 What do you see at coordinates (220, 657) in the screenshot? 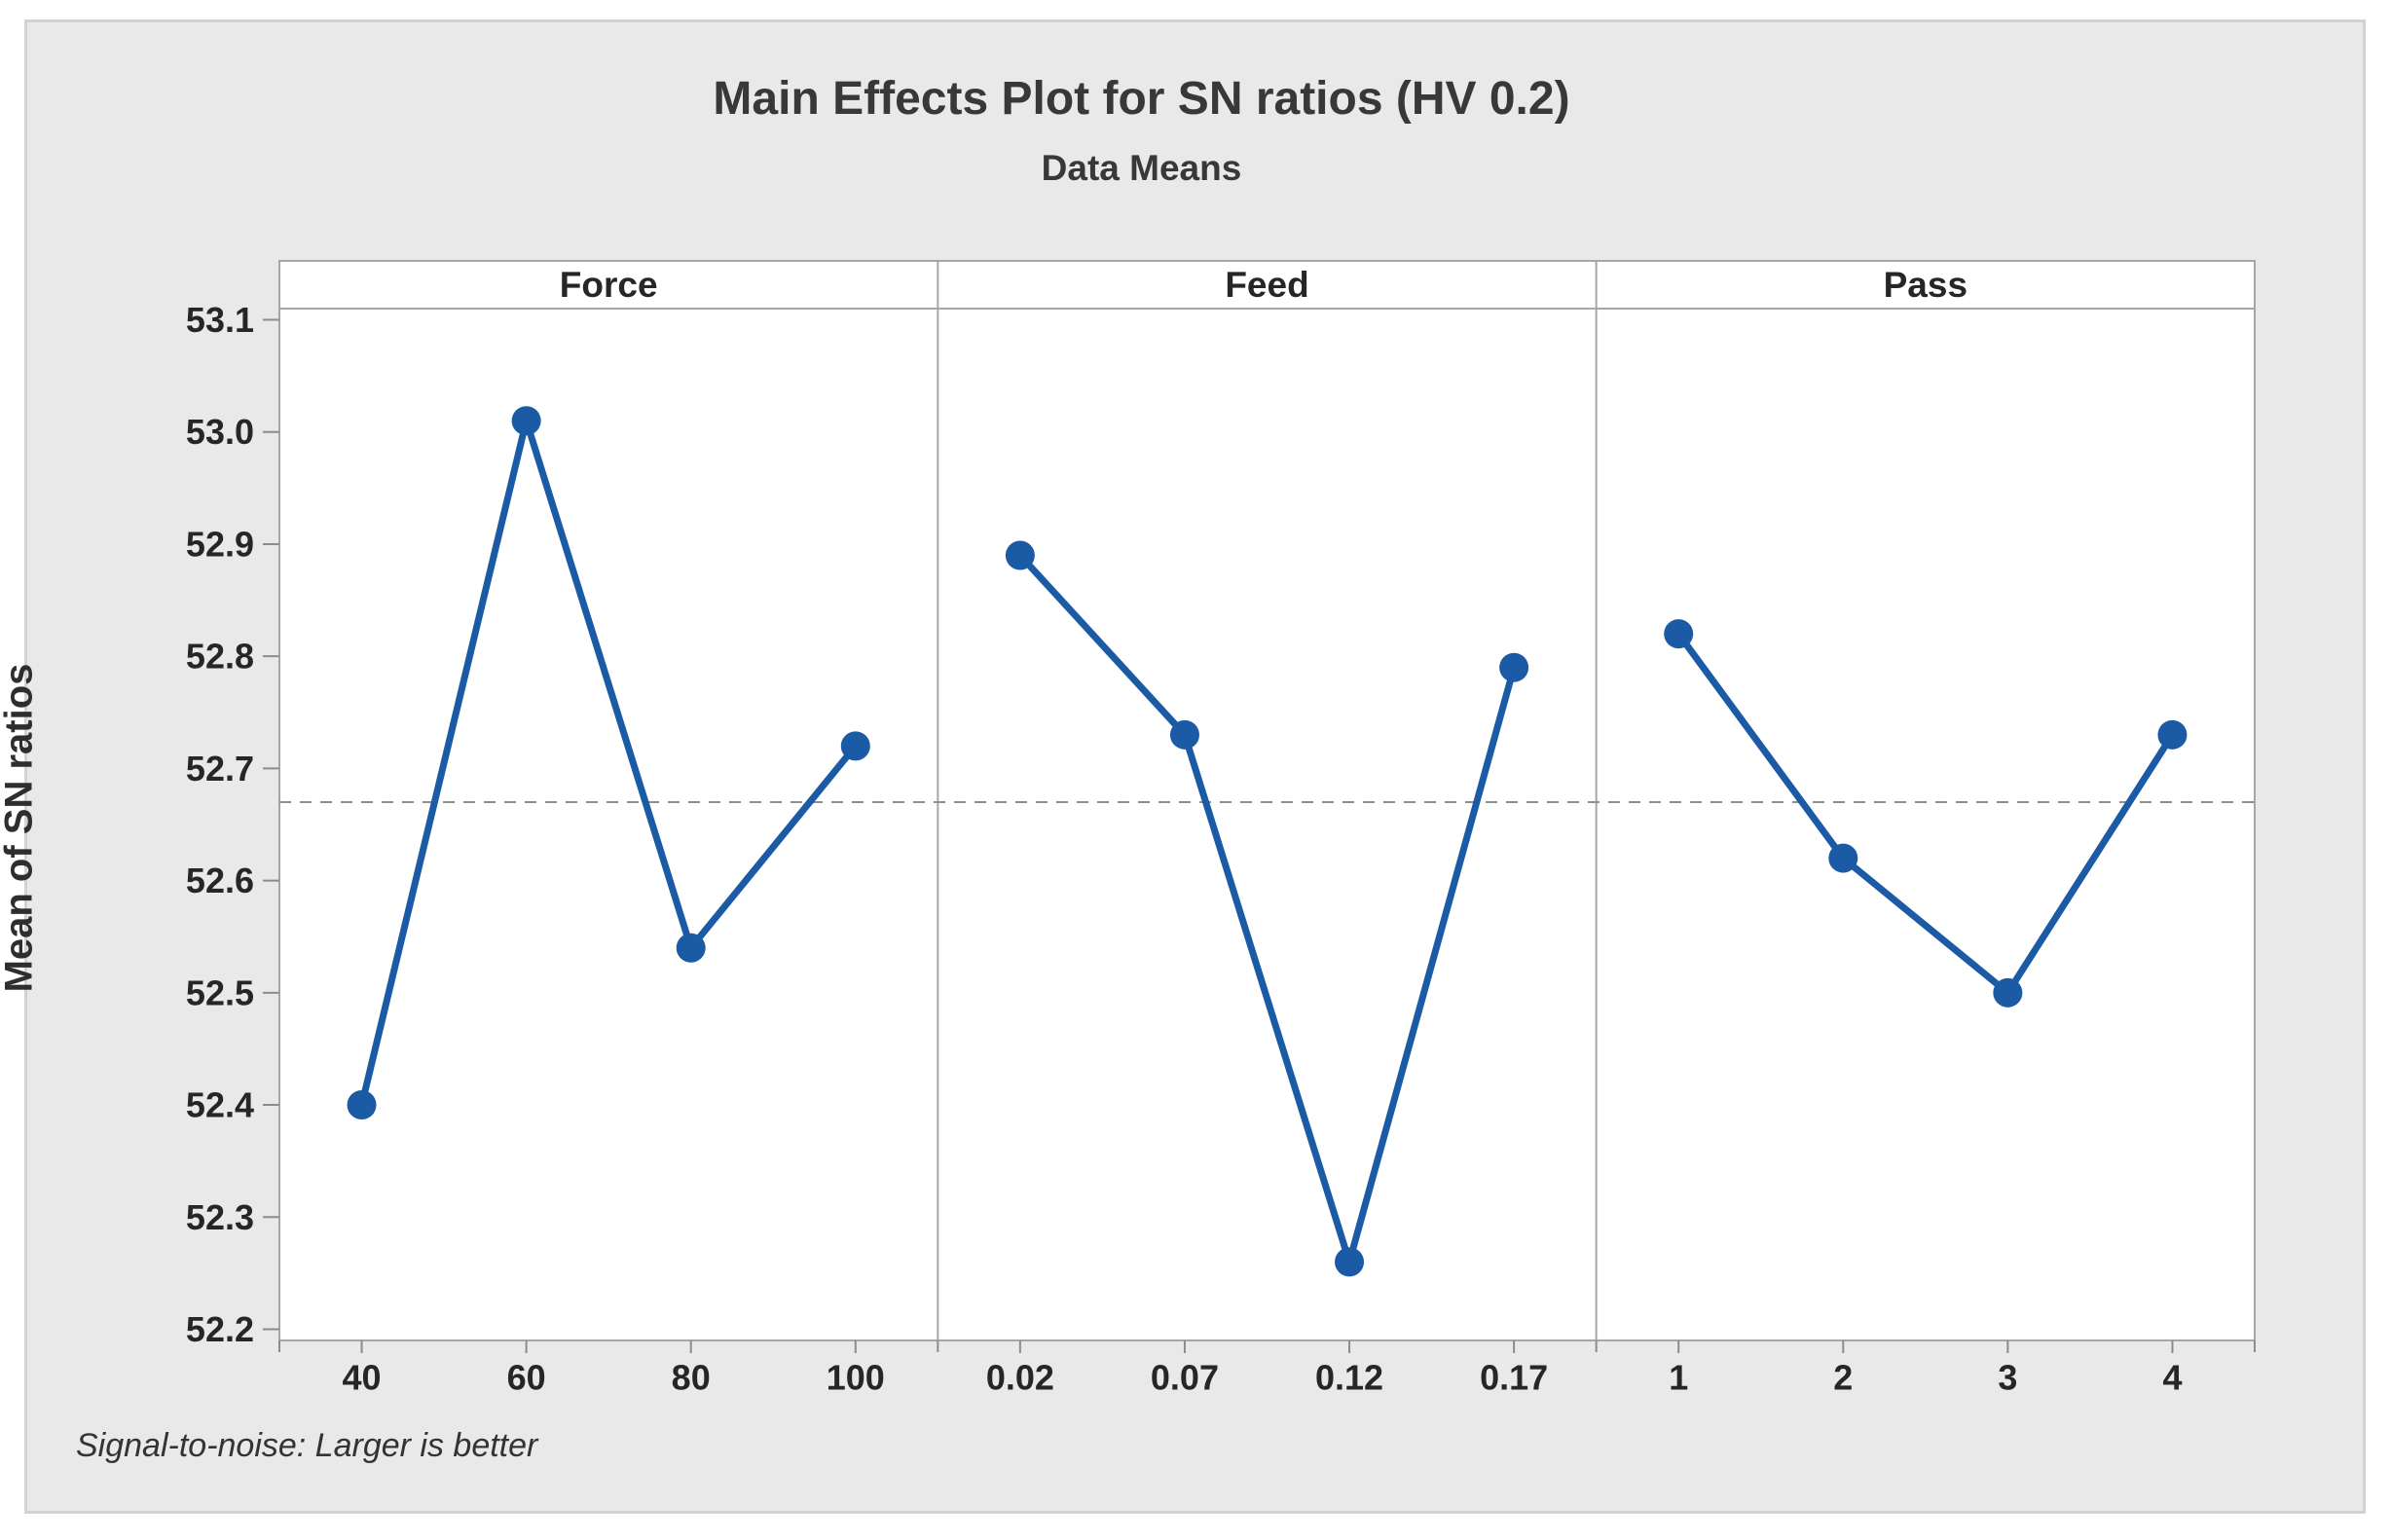
I see `y-tick-label: 52.8` at bounding box center [220, 657].